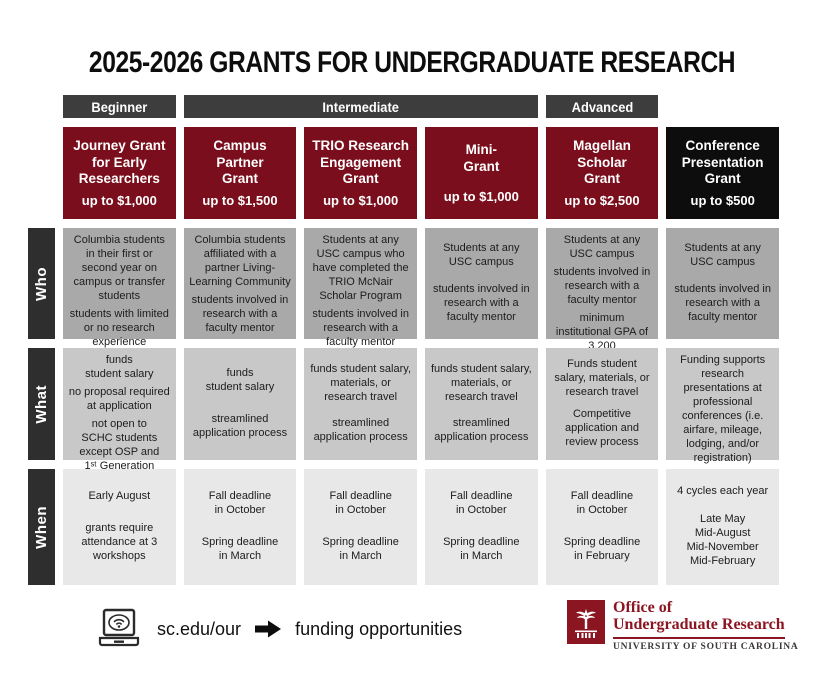 This screenshot has width=825, height=700. I want to click on grant-header-conference: Conference Presentation Grant up to $500, so click(722, 173).